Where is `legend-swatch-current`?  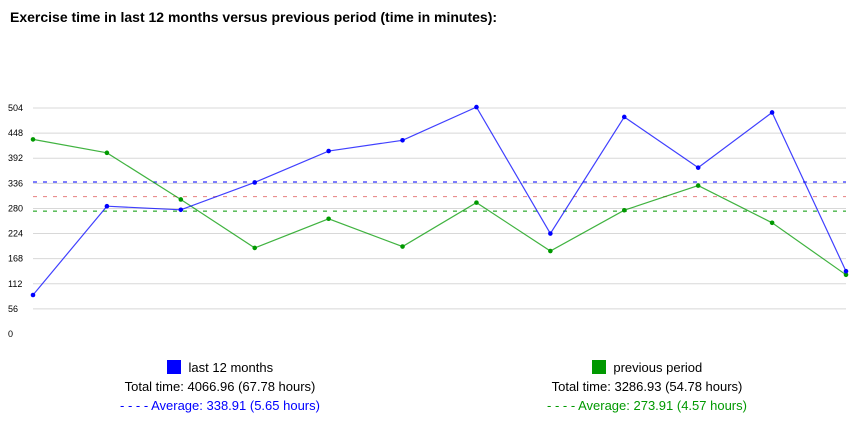
legend-swatch-current is located at coordinates (173, 367).